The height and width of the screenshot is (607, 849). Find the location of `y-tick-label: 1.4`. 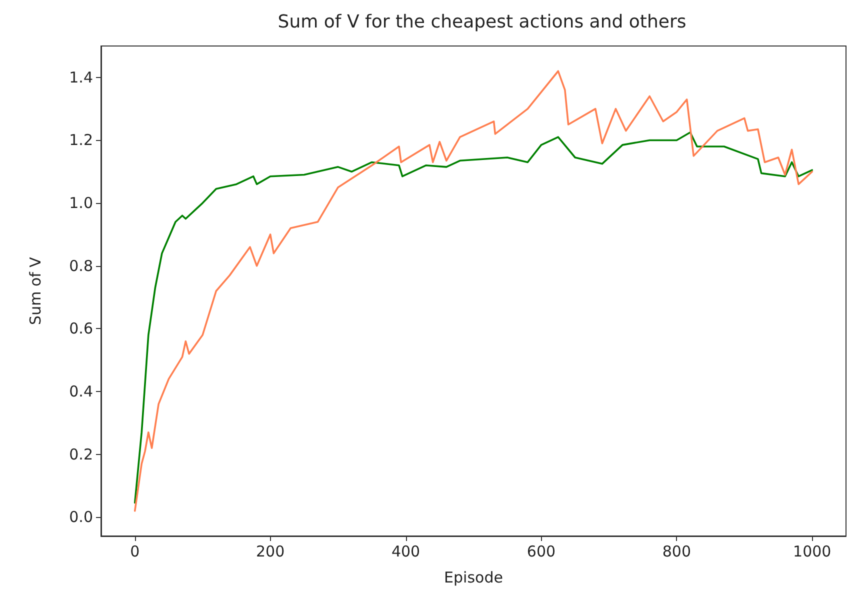

y-tick-label: 1.4 is located at coordinates (81, 77).